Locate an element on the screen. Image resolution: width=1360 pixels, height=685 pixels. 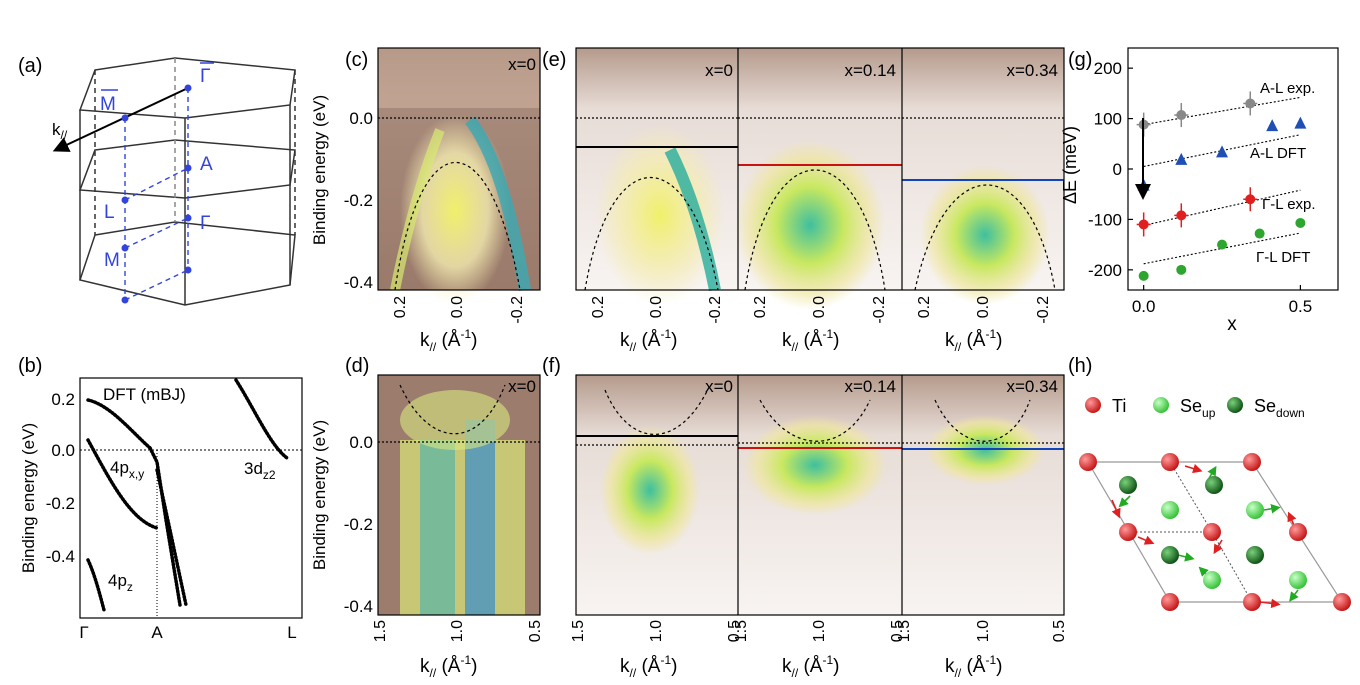
ktick-d-2: 0.5 is located at coordinates (535, 631).